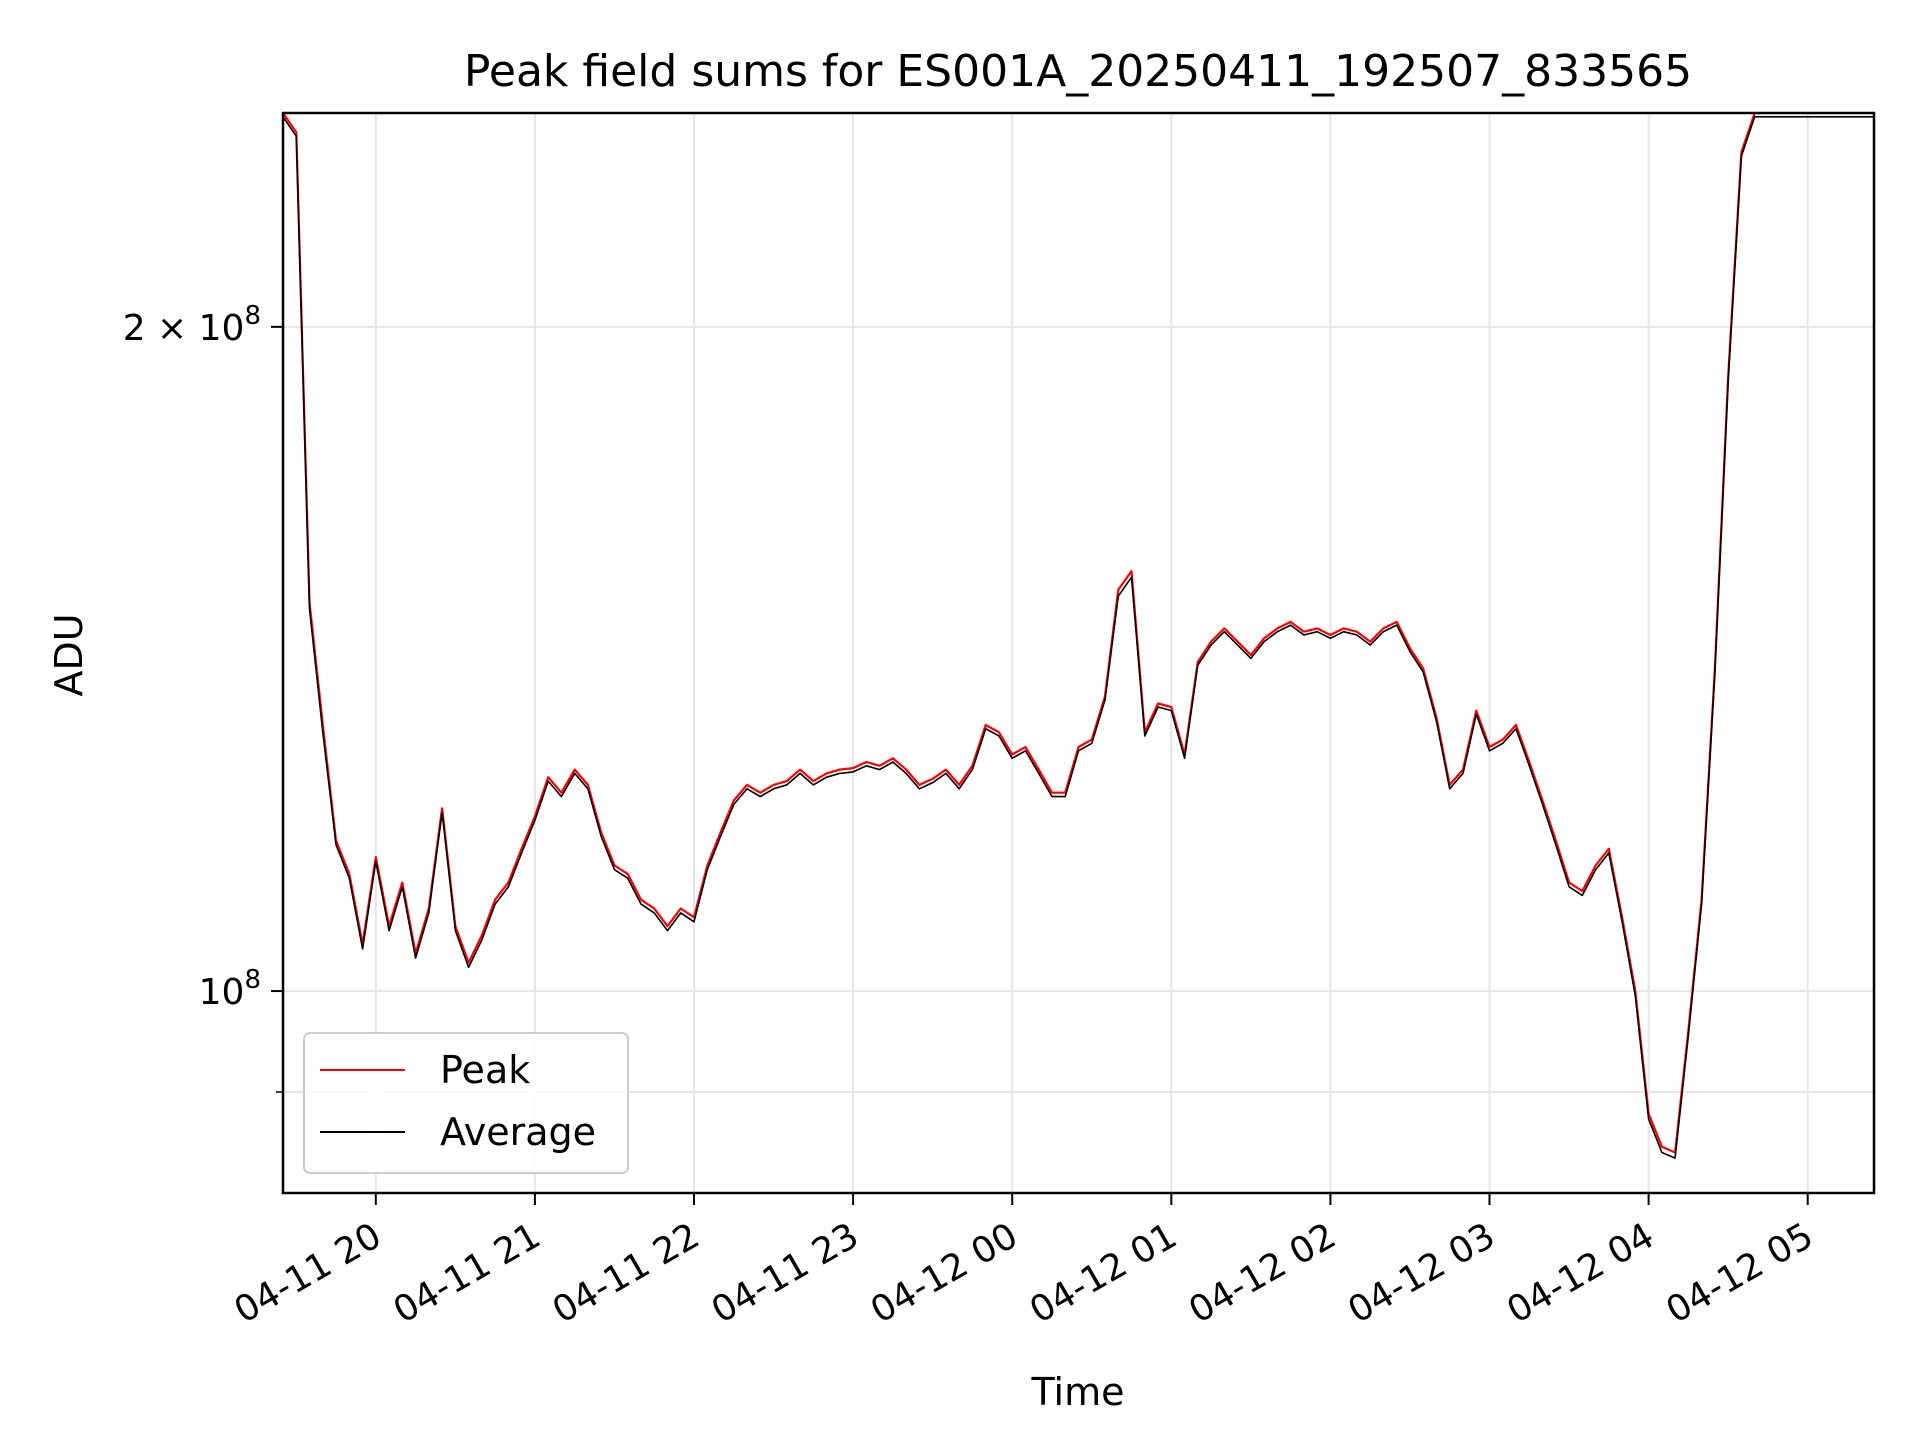 The height and width of the screenshot is (1440, 1920). I want to click on y-axis-label: ADU, so click(69, 654).